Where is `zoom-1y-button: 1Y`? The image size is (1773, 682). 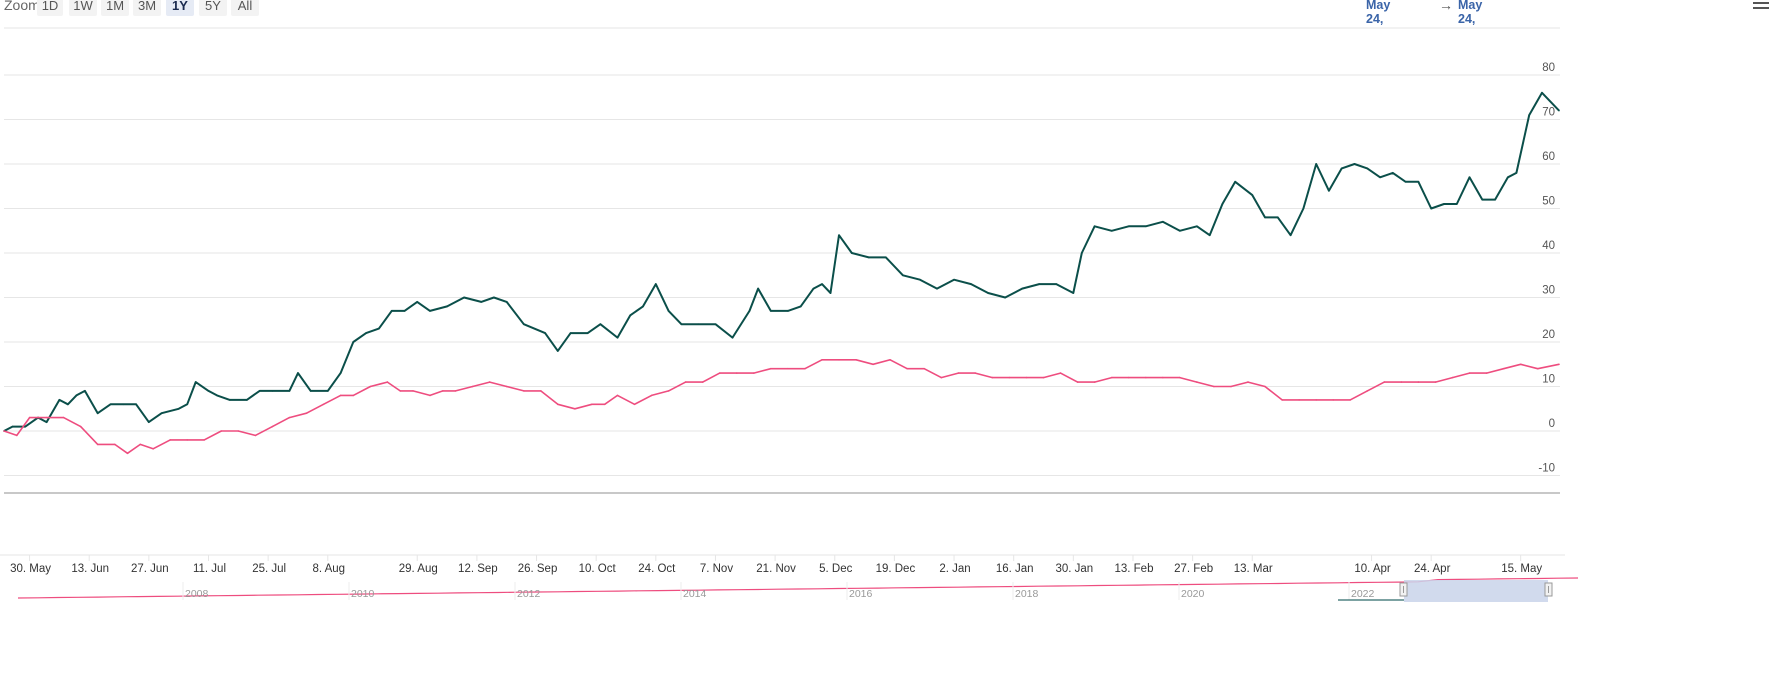 zoom-1y-button: 1Y is located at coordinates (180, 8).